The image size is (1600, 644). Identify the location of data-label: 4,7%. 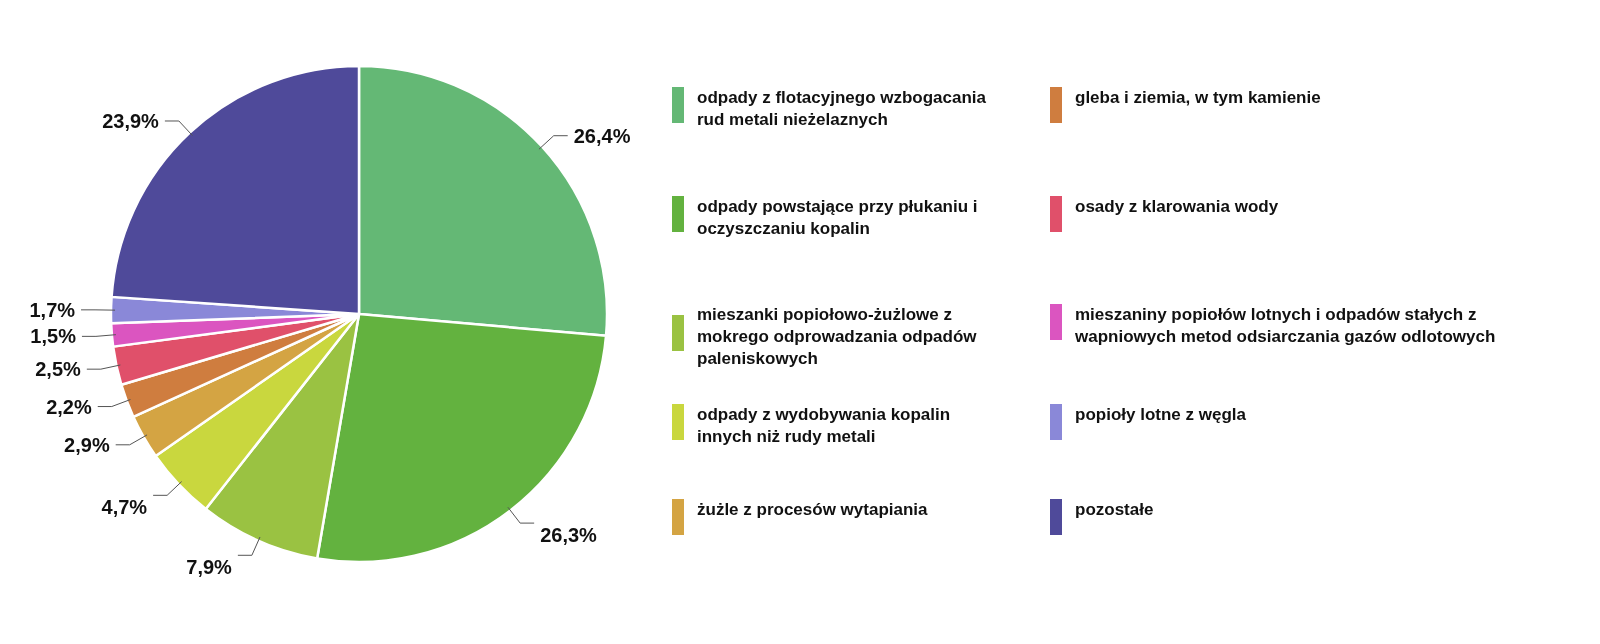
(124, 507).